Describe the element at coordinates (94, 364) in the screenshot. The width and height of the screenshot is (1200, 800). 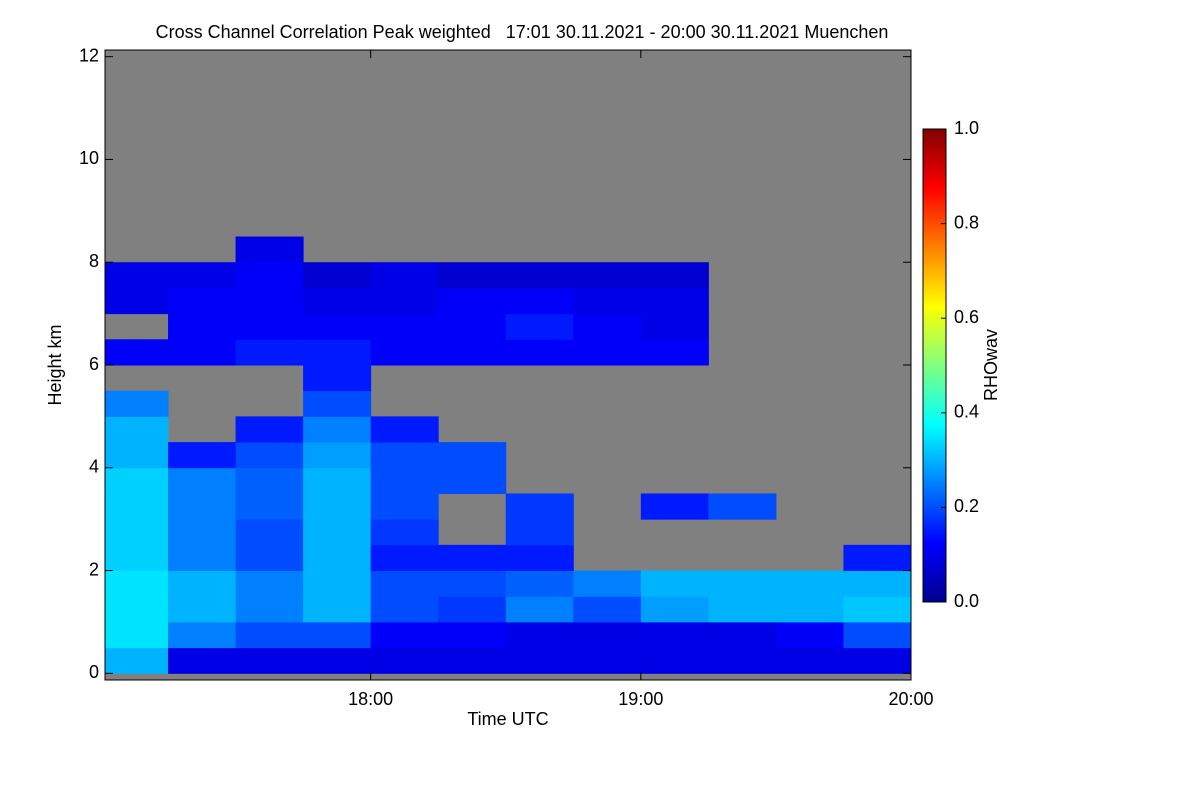
I see `y-tick-label: 6` at that location.